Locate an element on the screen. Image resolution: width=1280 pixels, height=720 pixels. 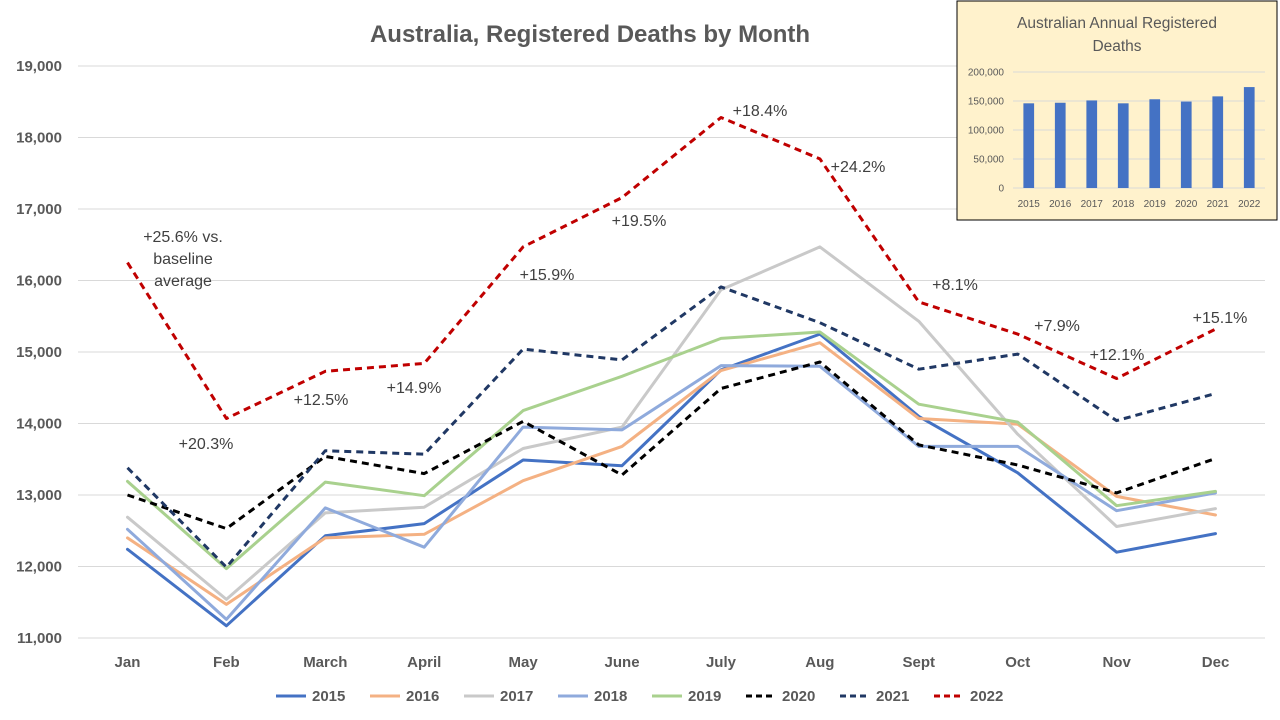
inset-y-tick-label: 150,000 is located at coordinates (986, 102).